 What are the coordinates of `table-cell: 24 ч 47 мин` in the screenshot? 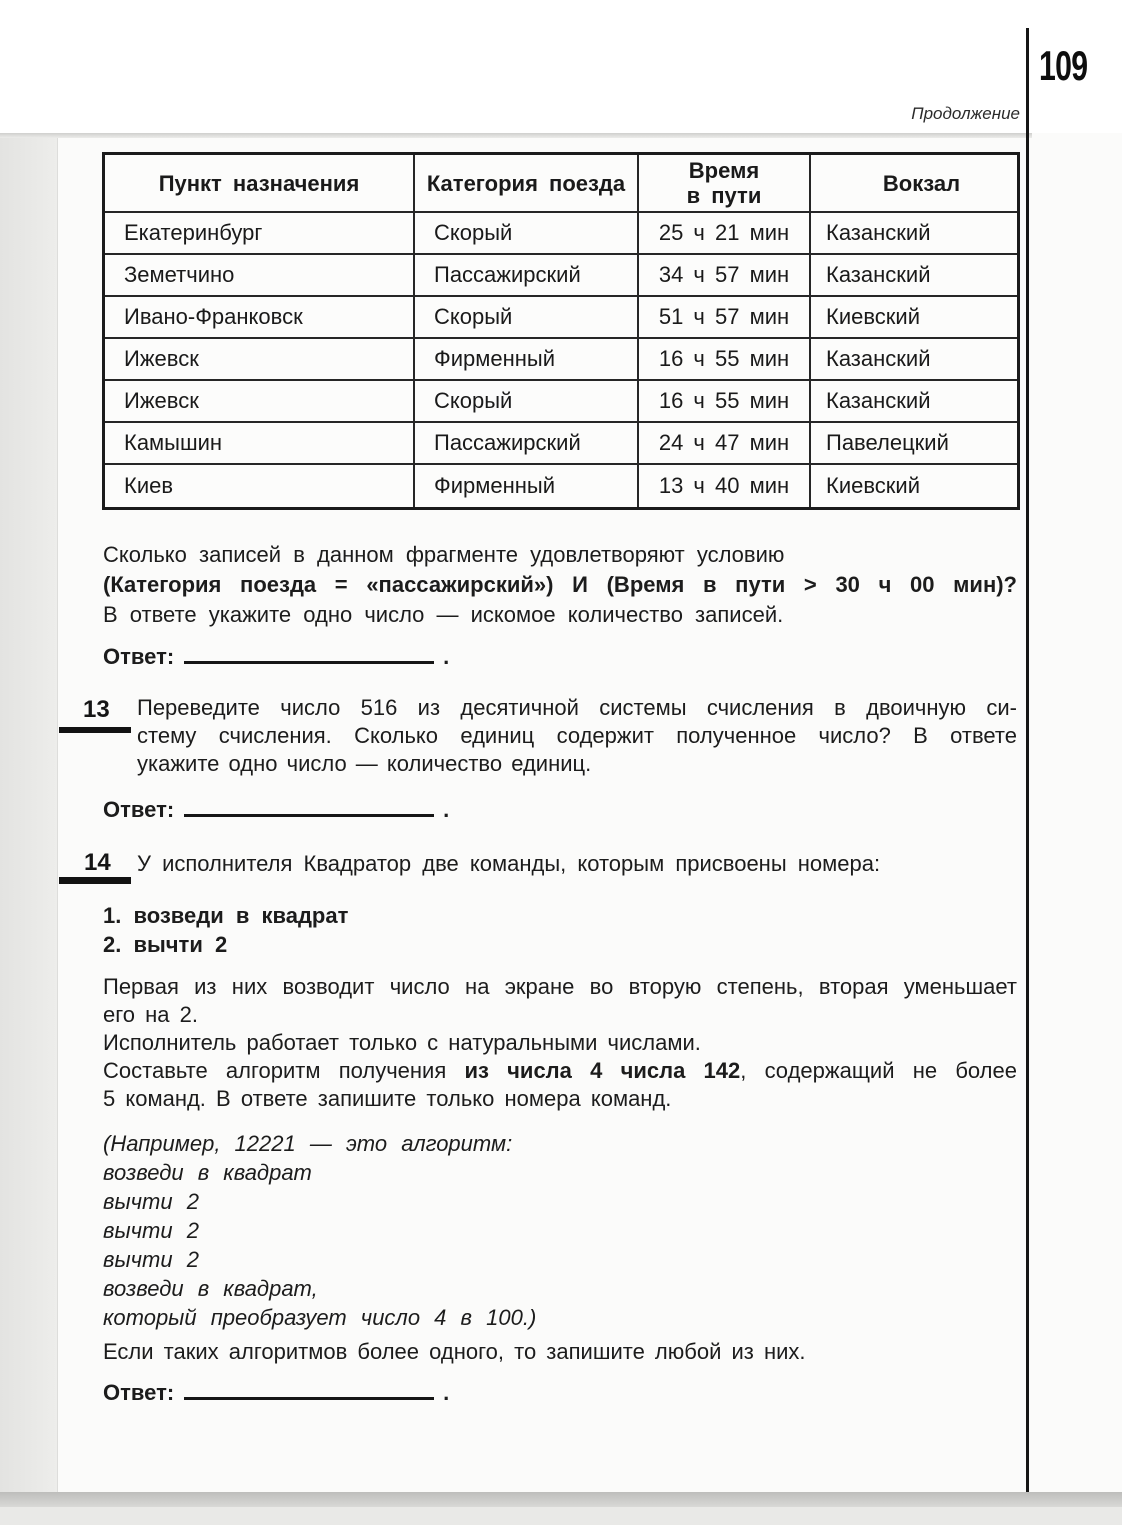 It's located at (725, 444).